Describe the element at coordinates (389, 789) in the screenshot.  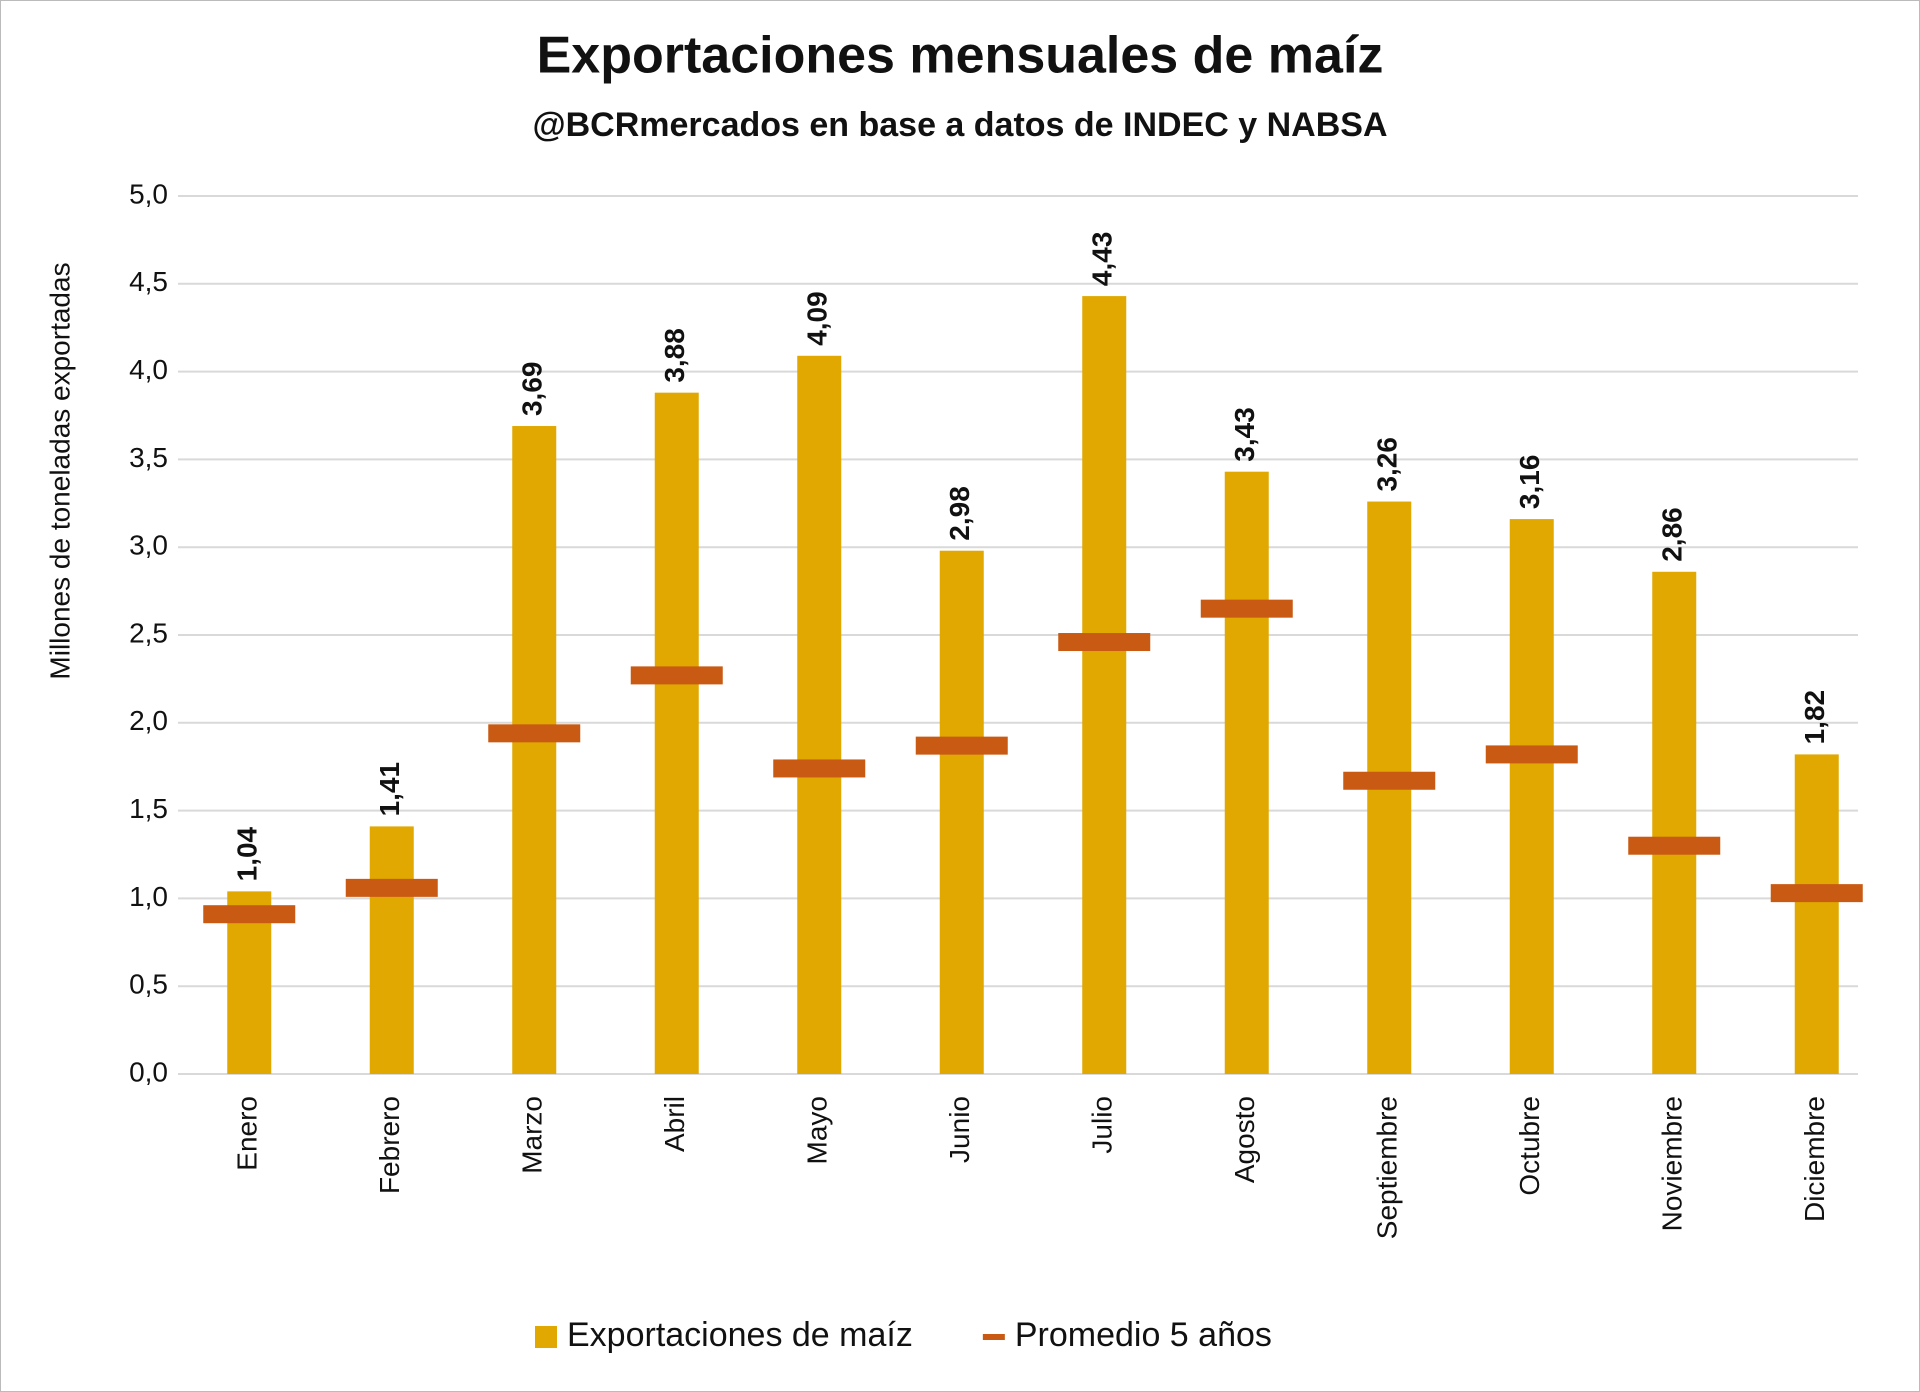
I see `data-label: 1,41` at that location.